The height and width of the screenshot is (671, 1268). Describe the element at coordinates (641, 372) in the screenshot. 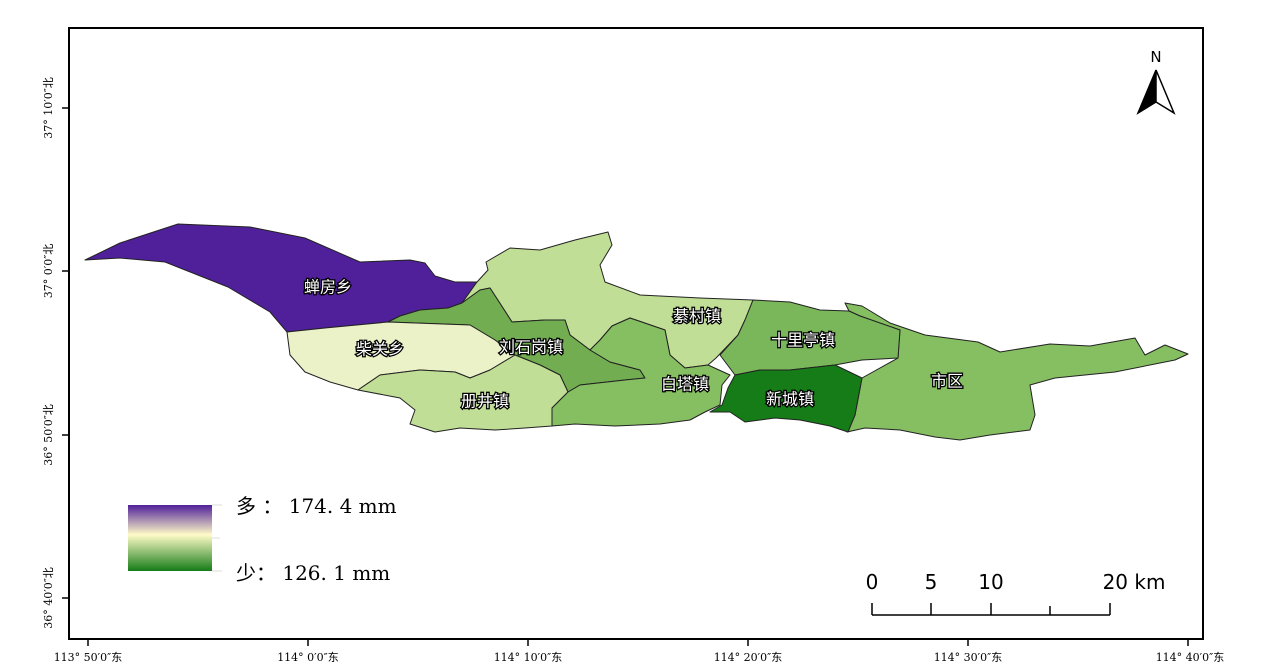

I see `region-baita` at that location.